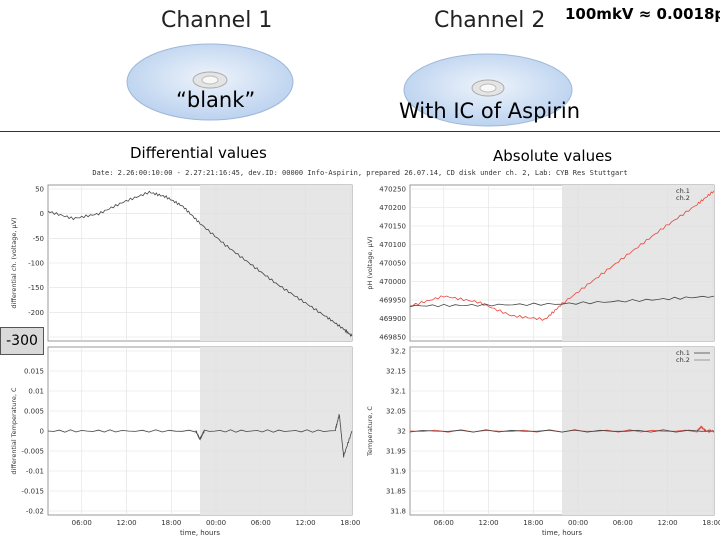 Image resolution: width=720 pixels, height=540 pixels. I want to click on y-tick-label: -50, so click(38, 239).